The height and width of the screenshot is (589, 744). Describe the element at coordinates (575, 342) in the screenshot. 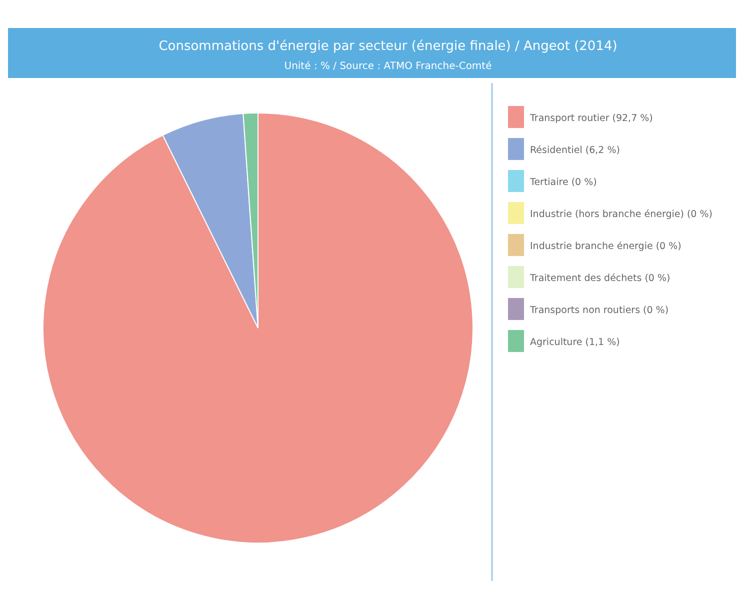

I see `legend-label: Agriculture (1,1 %)` at that location.